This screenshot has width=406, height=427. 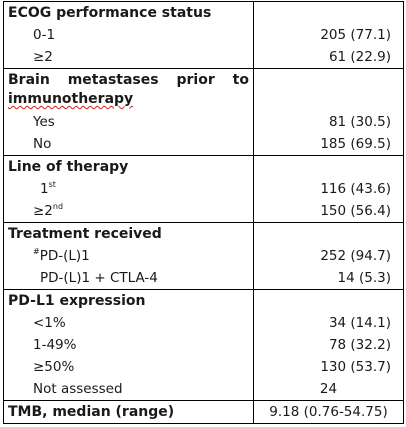 I want to click on row-value: 116 (43.6), so click(x=328, y=189).